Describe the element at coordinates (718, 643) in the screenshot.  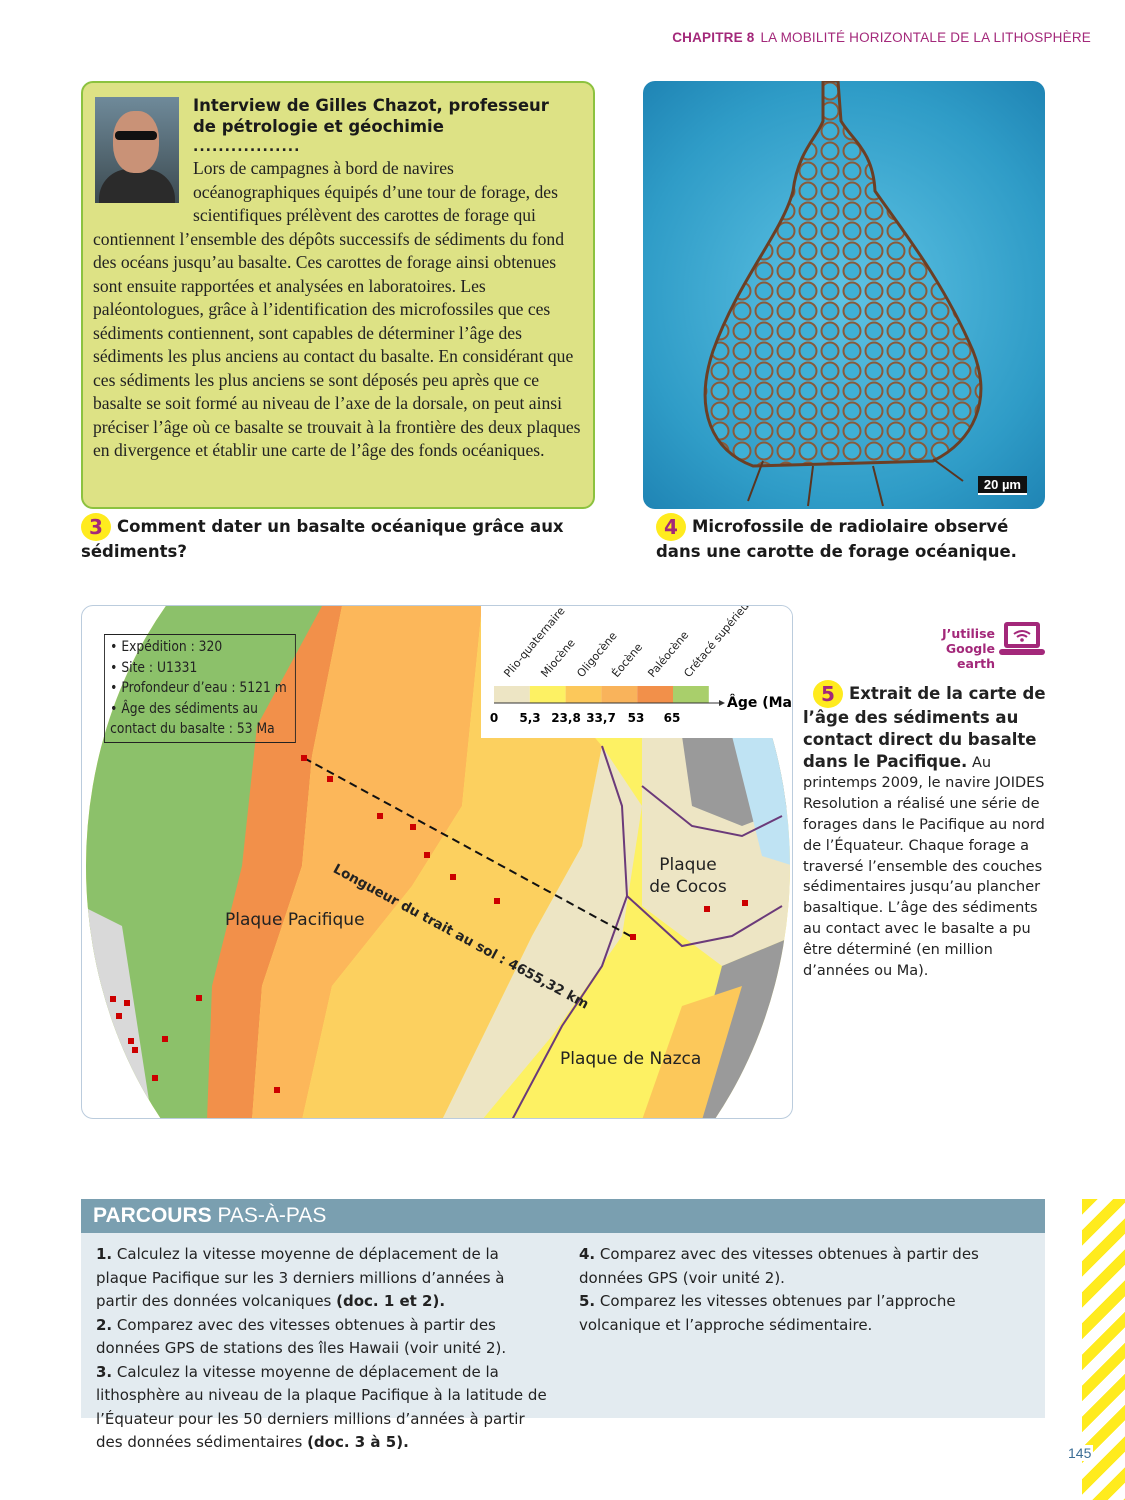
I see `legend-period: Crétacé supérieur` at that location.